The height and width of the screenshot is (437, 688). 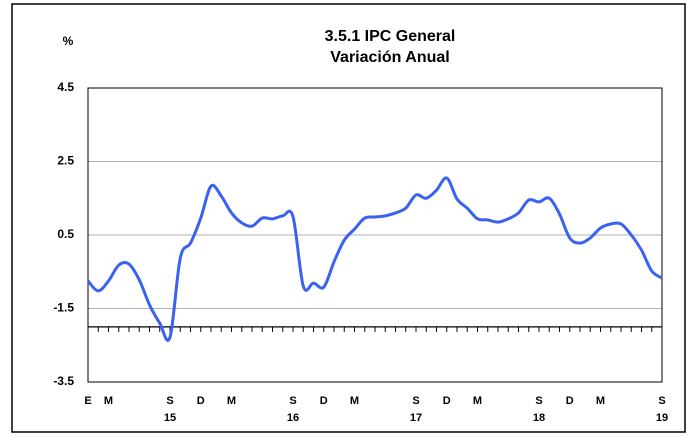 What do you see at coordinates (170, 418) in the screenshot?
I see `x-year-label: 15` at bounding box center [170, 418].